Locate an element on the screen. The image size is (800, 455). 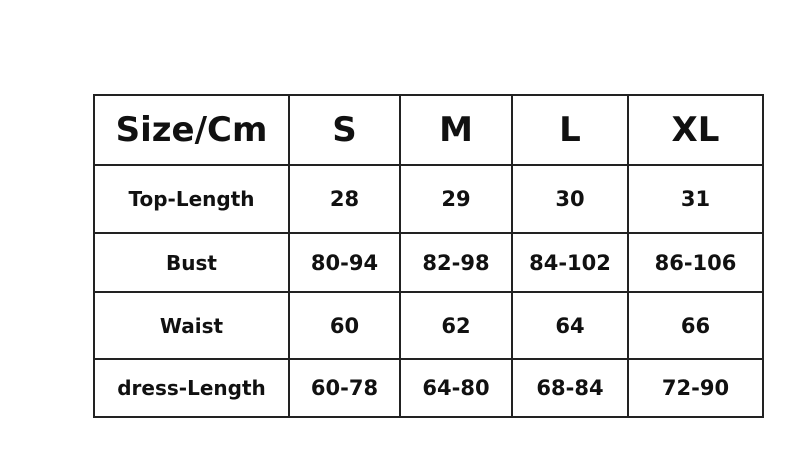
table-cell: 30 is located at coordinates (570, 199).